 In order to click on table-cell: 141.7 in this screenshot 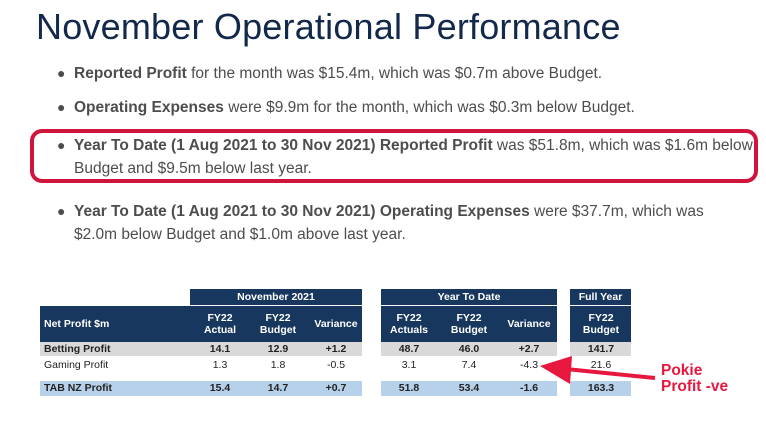, I will do `click(601, 349)`.